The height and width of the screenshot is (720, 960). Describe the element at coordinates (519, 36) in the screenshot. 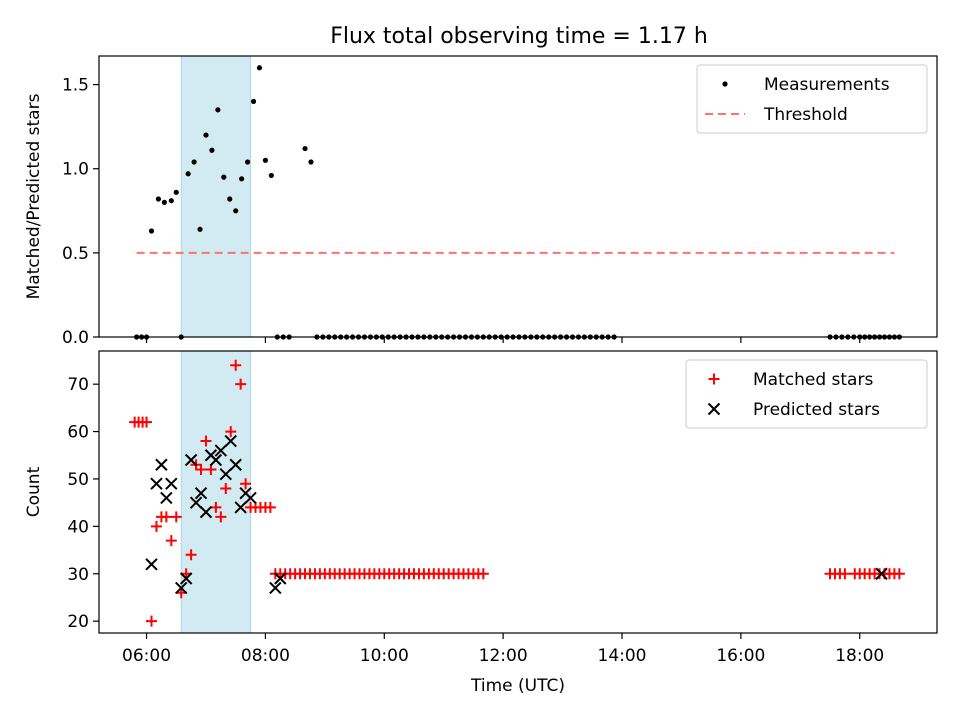

I see `chart-title: Flux total observing time = 1.17 h` at that location.